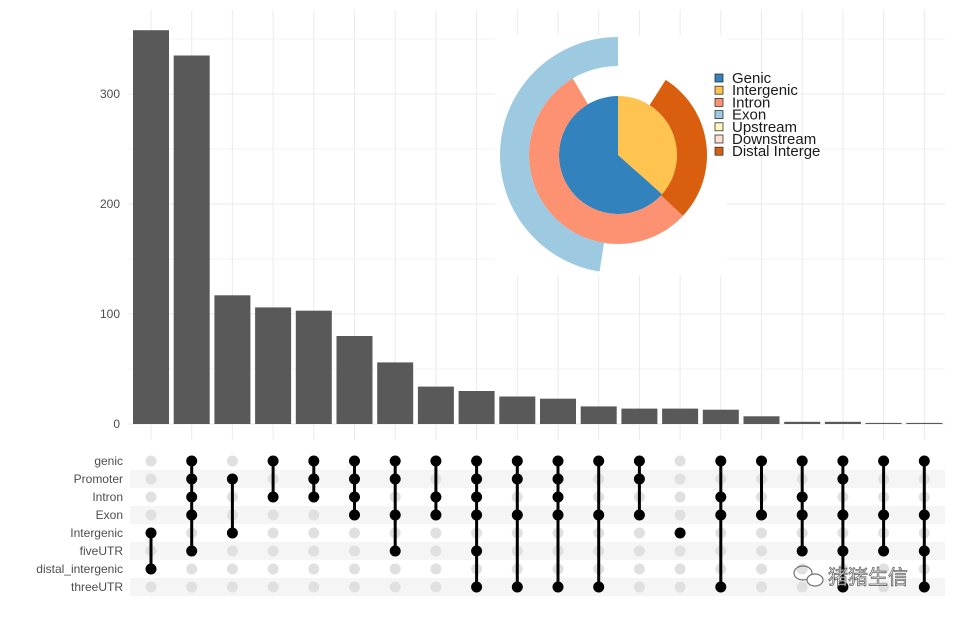 The image size is (957, 618). I want to click on wechat-icon, so click(803, 573).